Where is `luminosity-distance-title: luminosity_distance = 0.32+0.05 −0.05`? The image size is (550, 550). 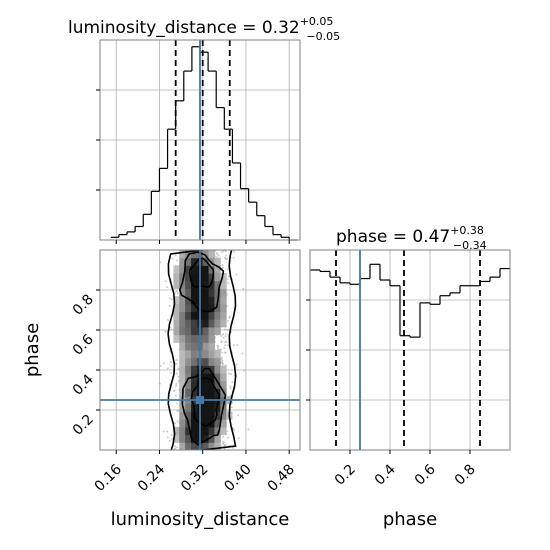 luminosity-distance-title: luminosity_distance = 0.32+0.05 −0.05 is located at coordinates (204, 29).